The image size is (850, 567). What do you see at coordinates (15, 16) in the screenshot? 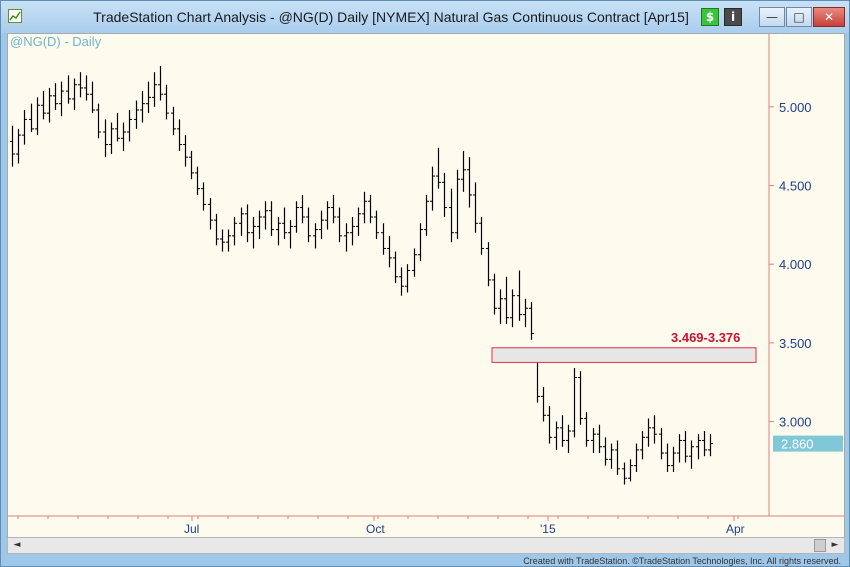
I see `app-chart-icon` at bounding box center [15, 16].